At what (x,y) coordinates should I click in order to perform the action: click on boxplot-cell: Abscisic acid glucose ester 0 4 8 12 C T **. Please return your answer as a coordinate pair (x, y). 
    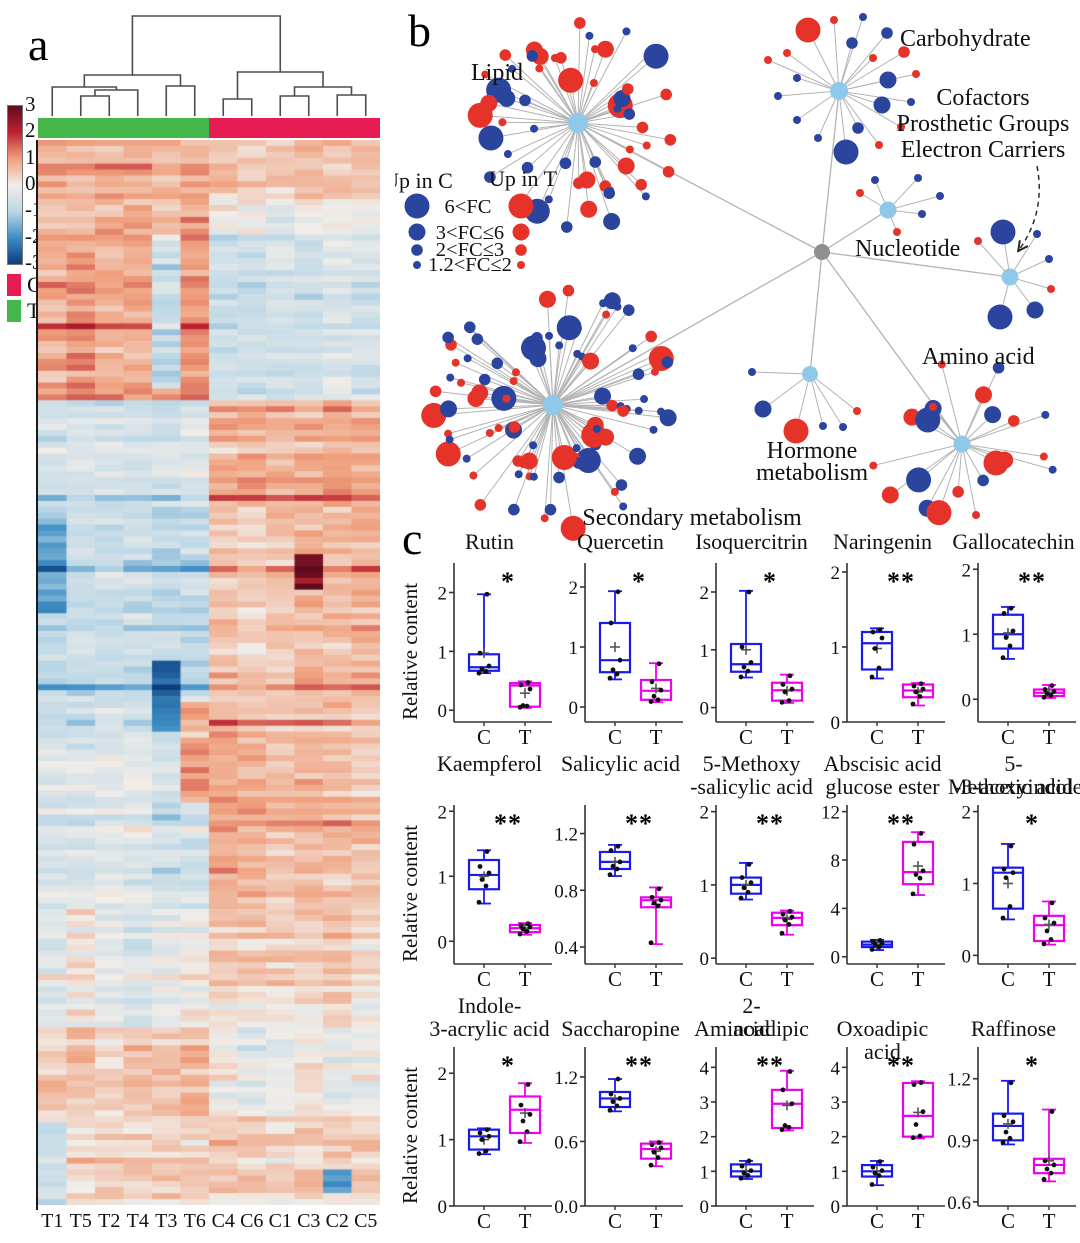
    Looking at the image, I should click on (882, 875).